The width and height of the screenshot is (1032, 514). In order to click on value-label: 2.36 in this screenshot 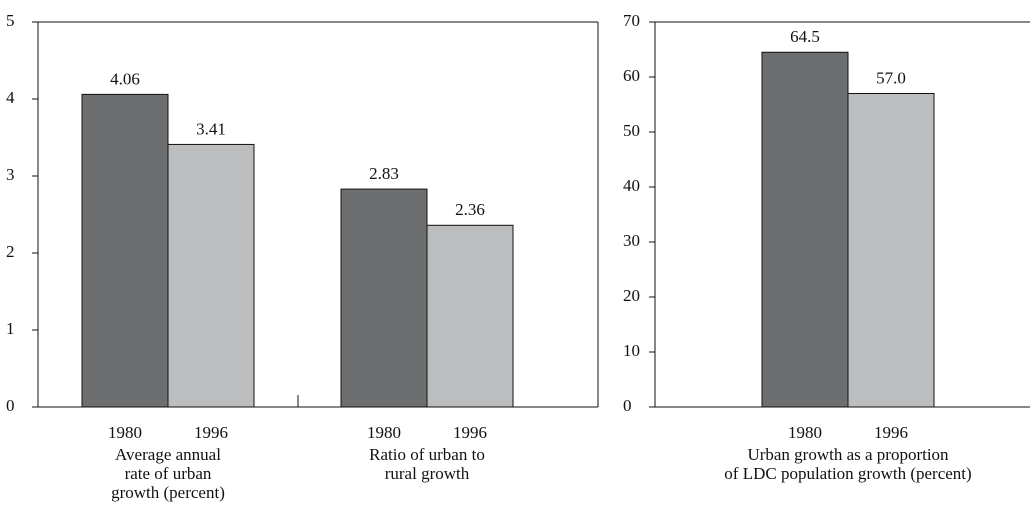, I will do `click(470, 209)`.